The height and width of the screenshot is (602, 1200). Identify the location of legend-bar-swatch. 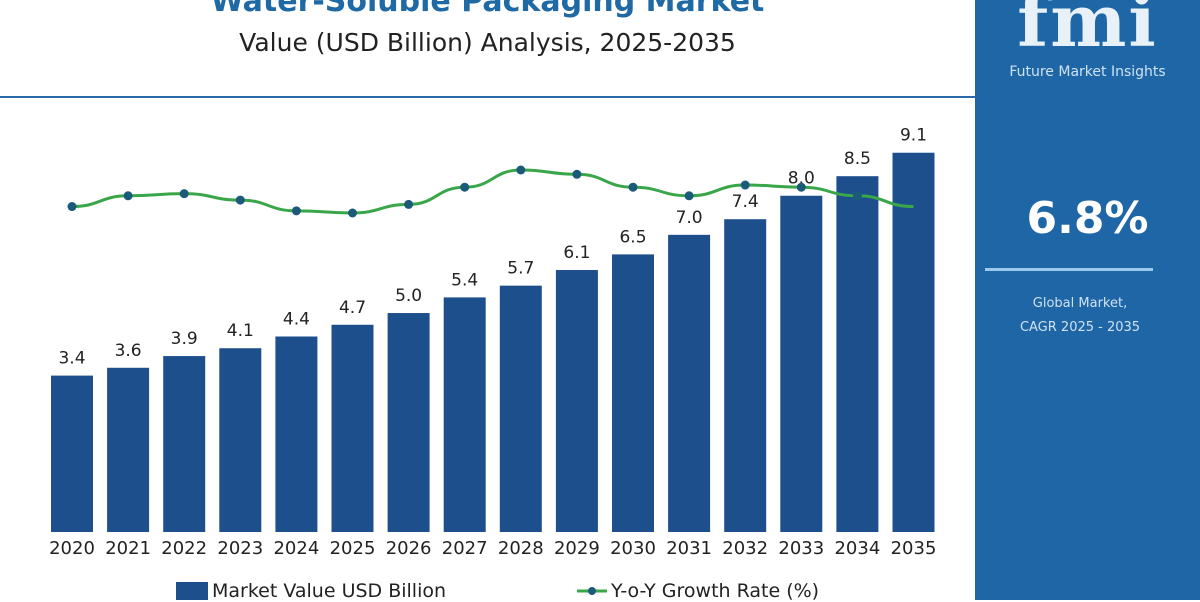
(192, 591).